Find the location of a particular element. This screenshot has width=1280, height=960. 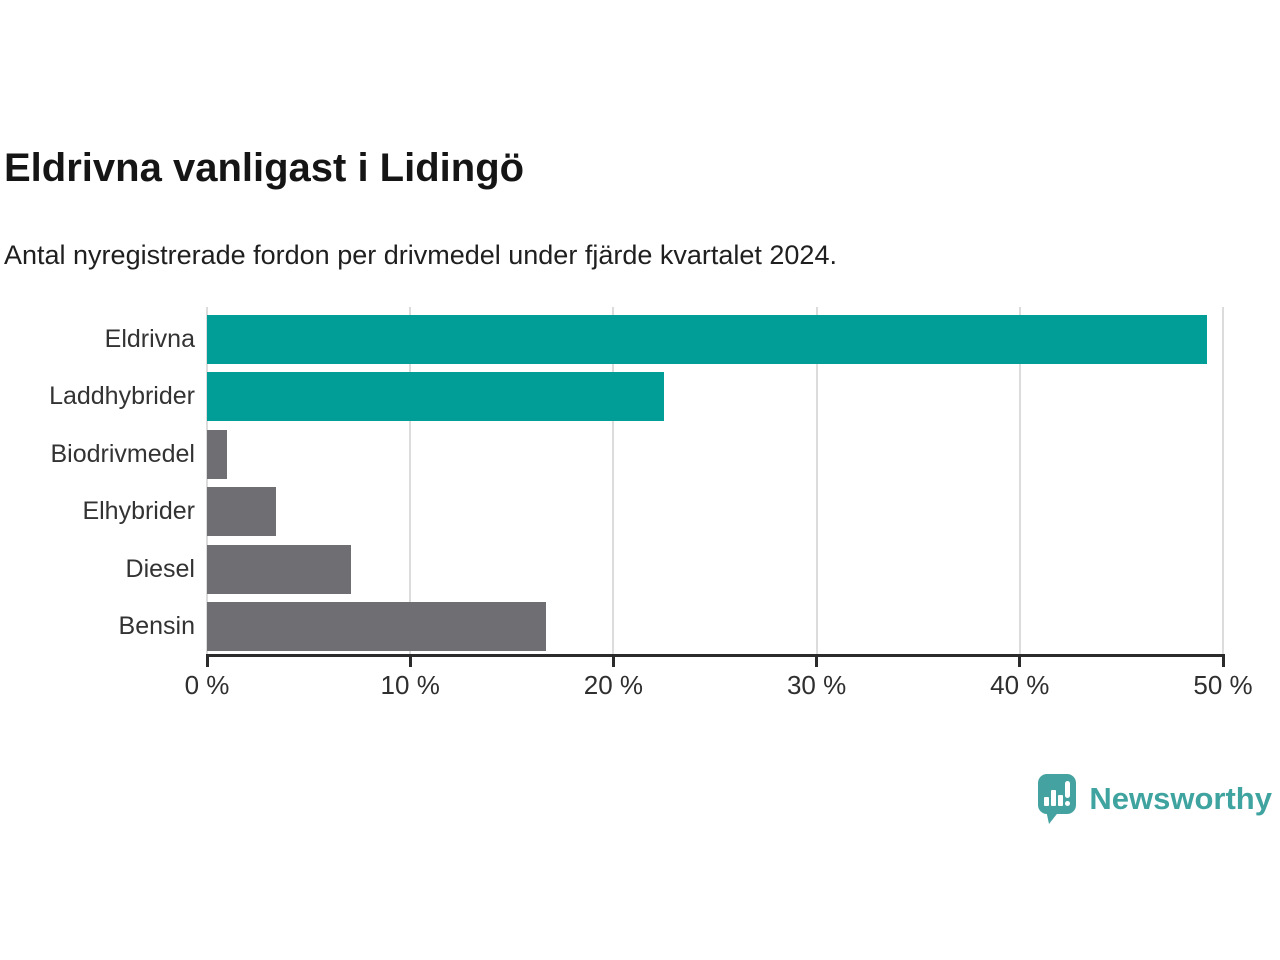

x-tick-label: 40 % is located at coordinates (1020, 685).